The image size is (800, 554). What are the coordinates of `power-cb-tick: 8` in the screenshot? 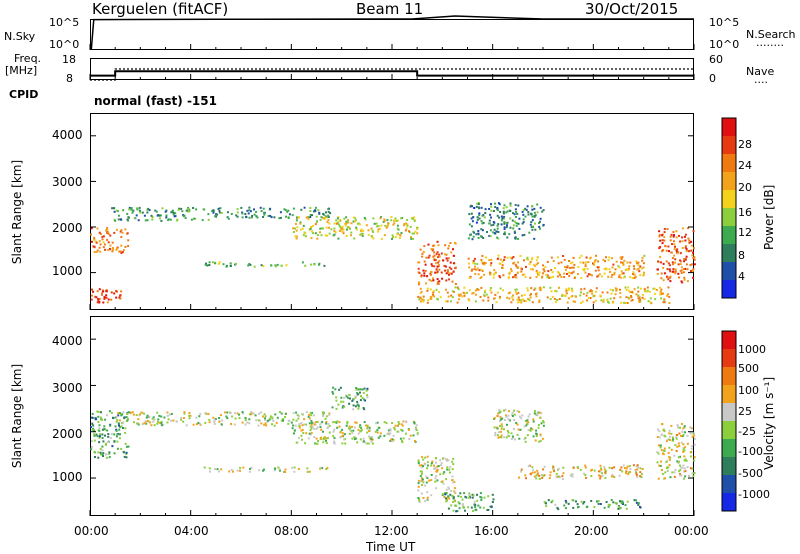 It's located at (741, 255).